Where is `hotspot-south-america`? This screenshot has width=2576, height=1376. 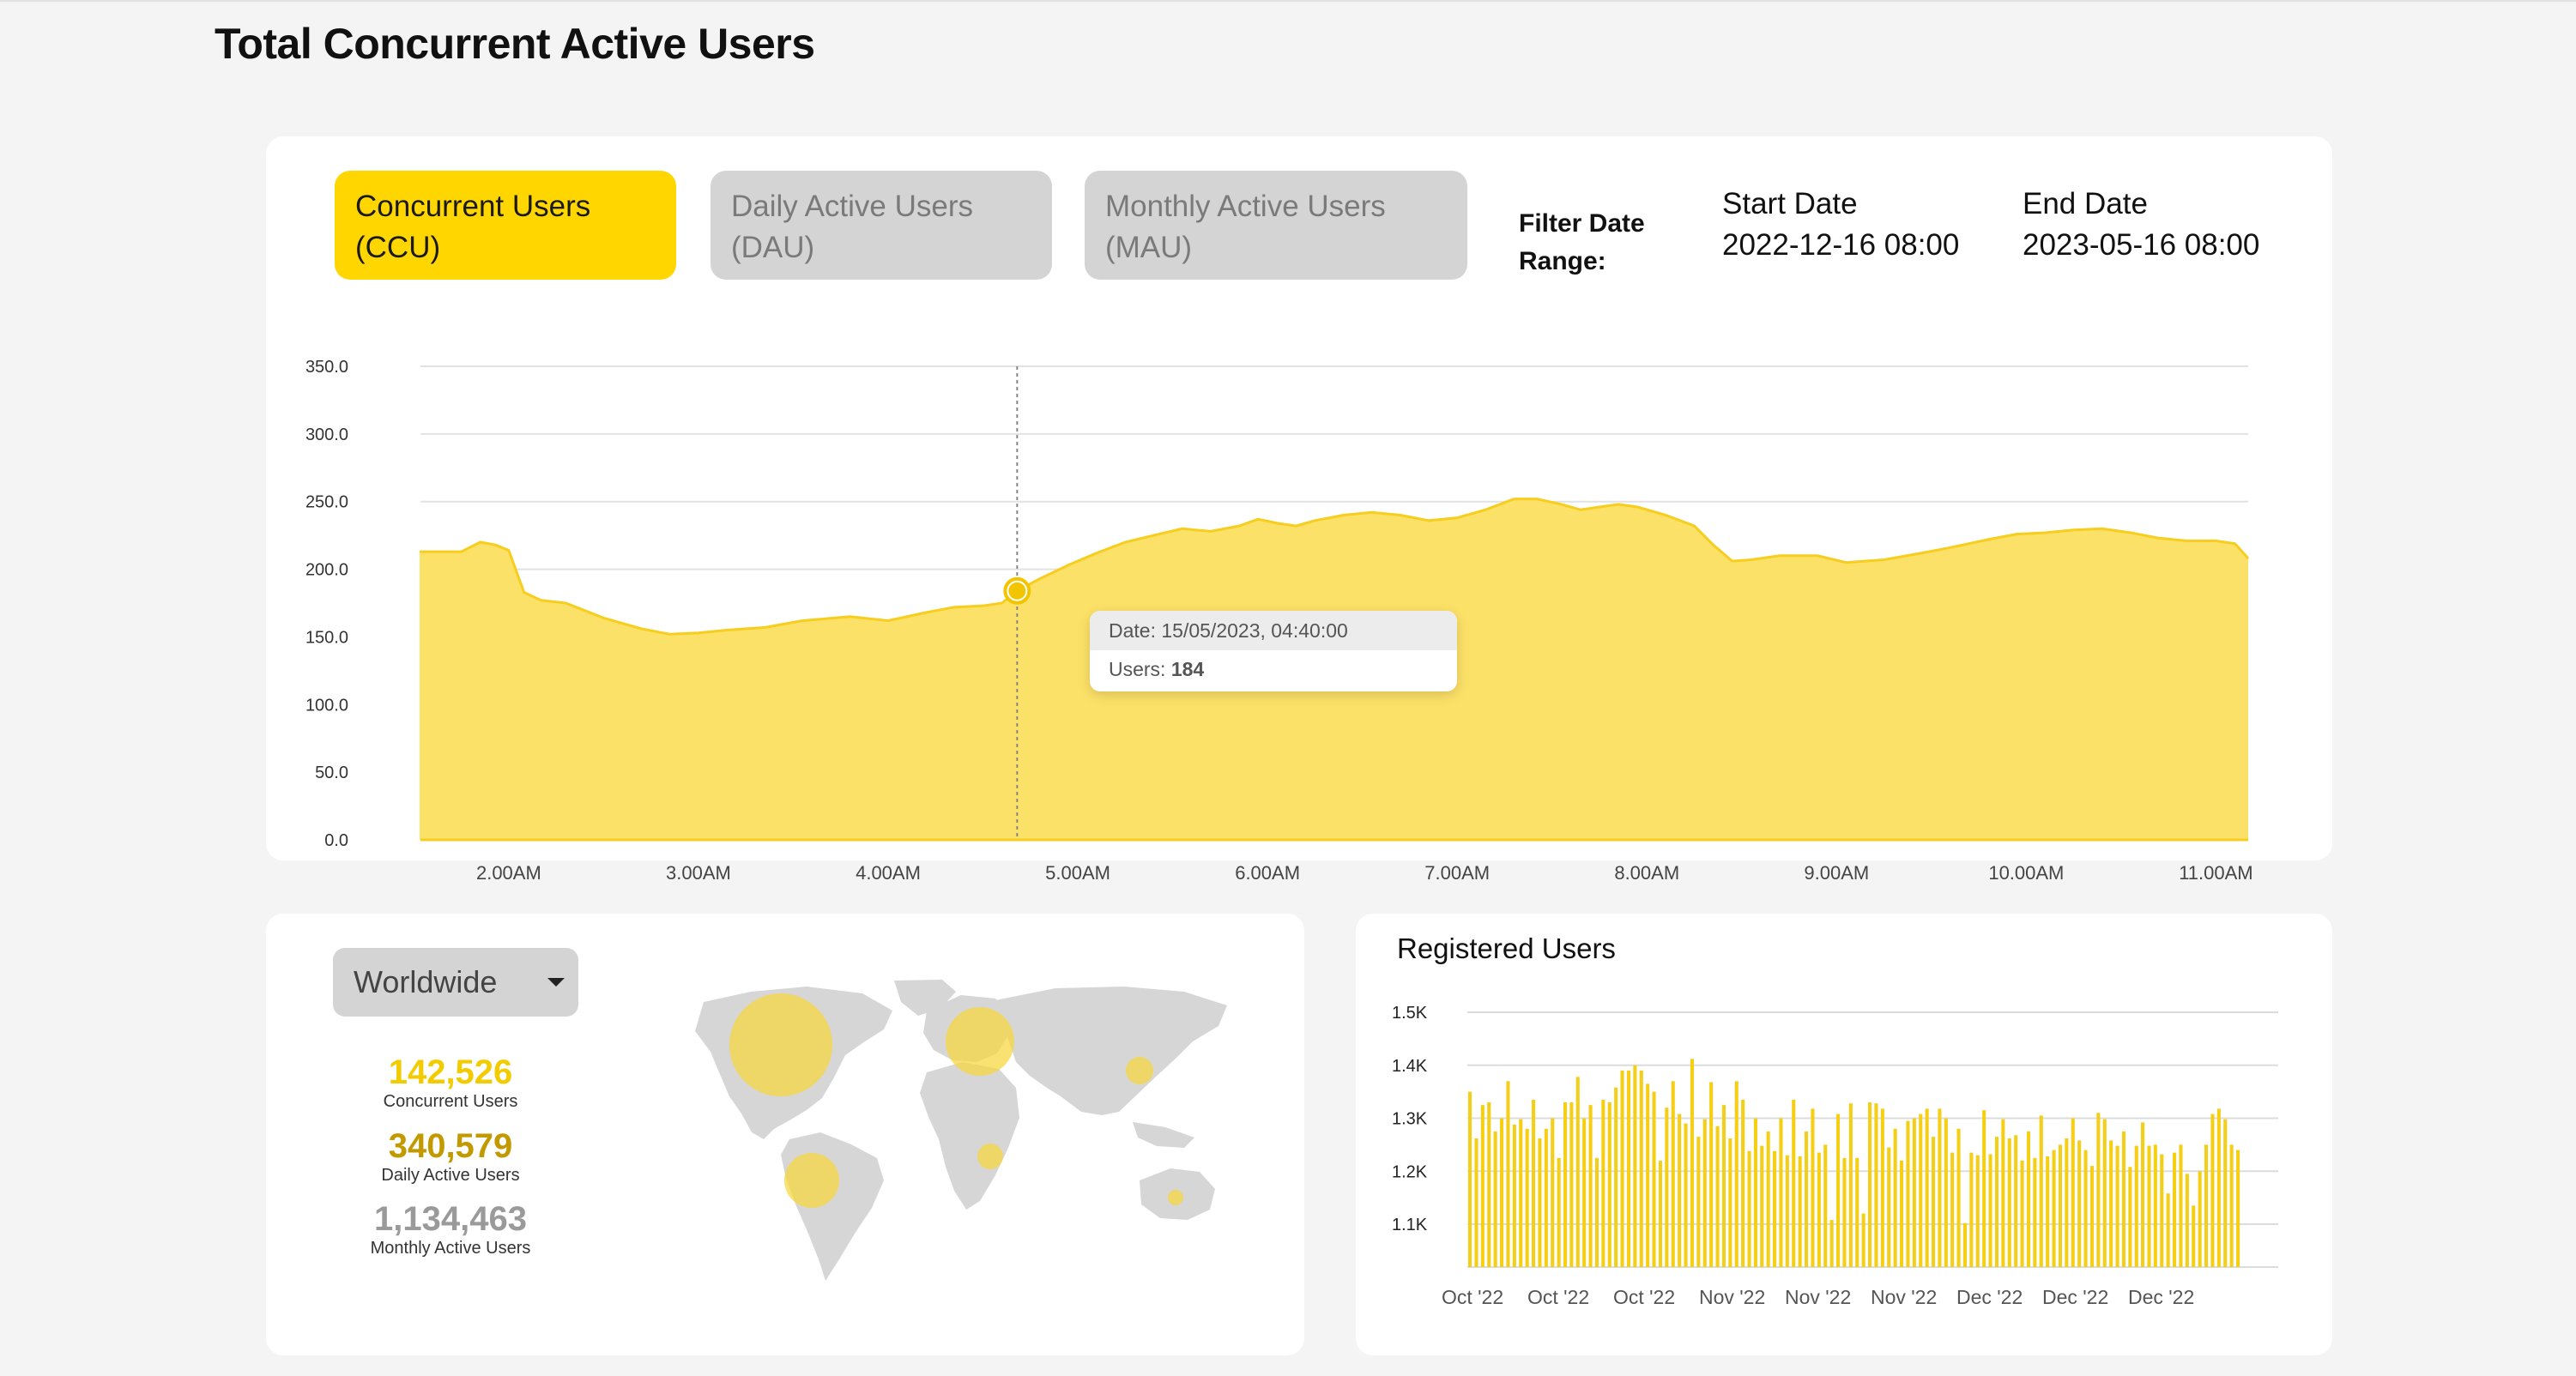
hotspot-south-america is located at coordinates (811, 1180).